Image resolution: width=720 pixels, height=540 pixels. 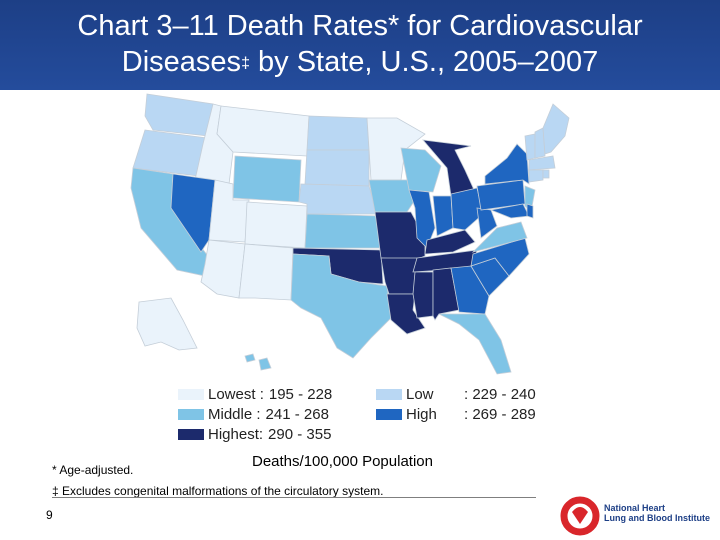 I want to click on dagger-mark: ‡, so click(x=245, y=63).